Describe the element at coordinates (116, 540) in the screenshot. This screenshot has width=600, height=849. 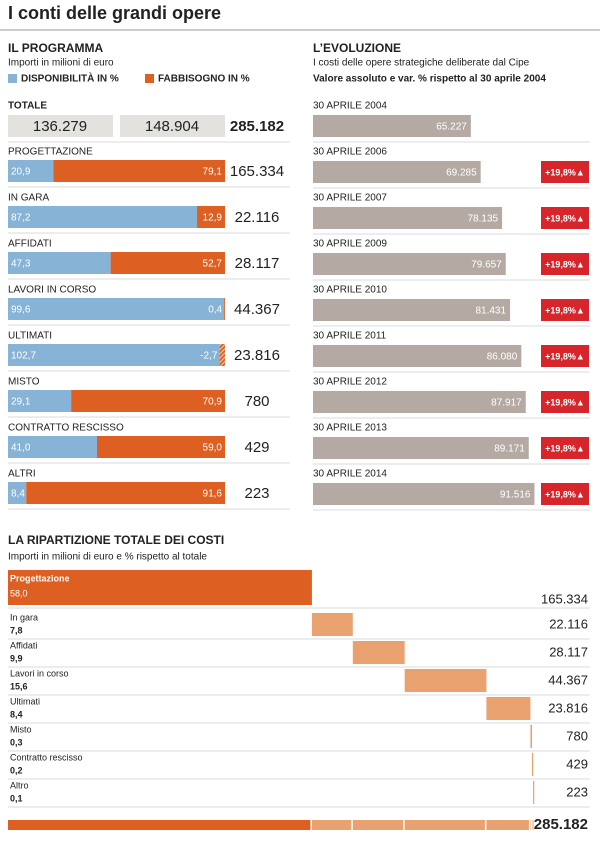
I see `section-title: LA RIPARTIZIONE TOTALE DEI COSTI` at that location.